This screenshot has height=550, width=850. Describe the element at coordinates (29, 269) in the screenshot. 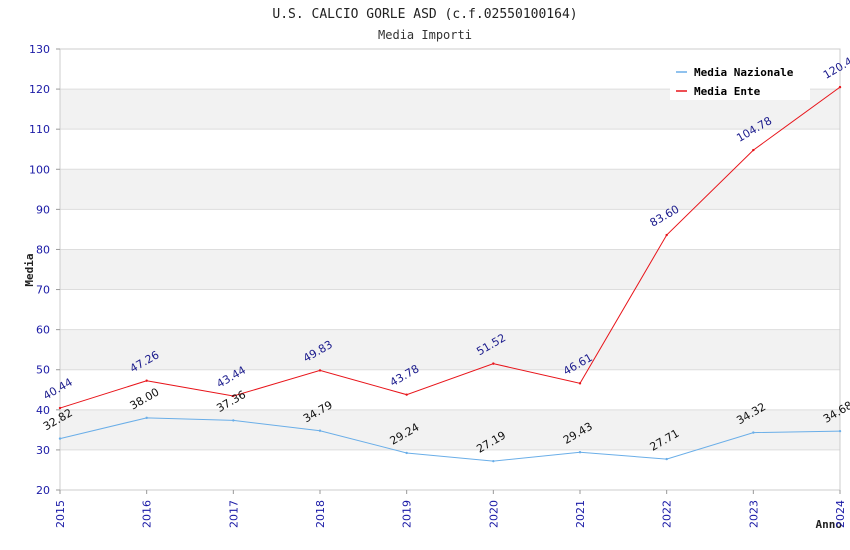

I see `y-axis-title: Media` at that location.